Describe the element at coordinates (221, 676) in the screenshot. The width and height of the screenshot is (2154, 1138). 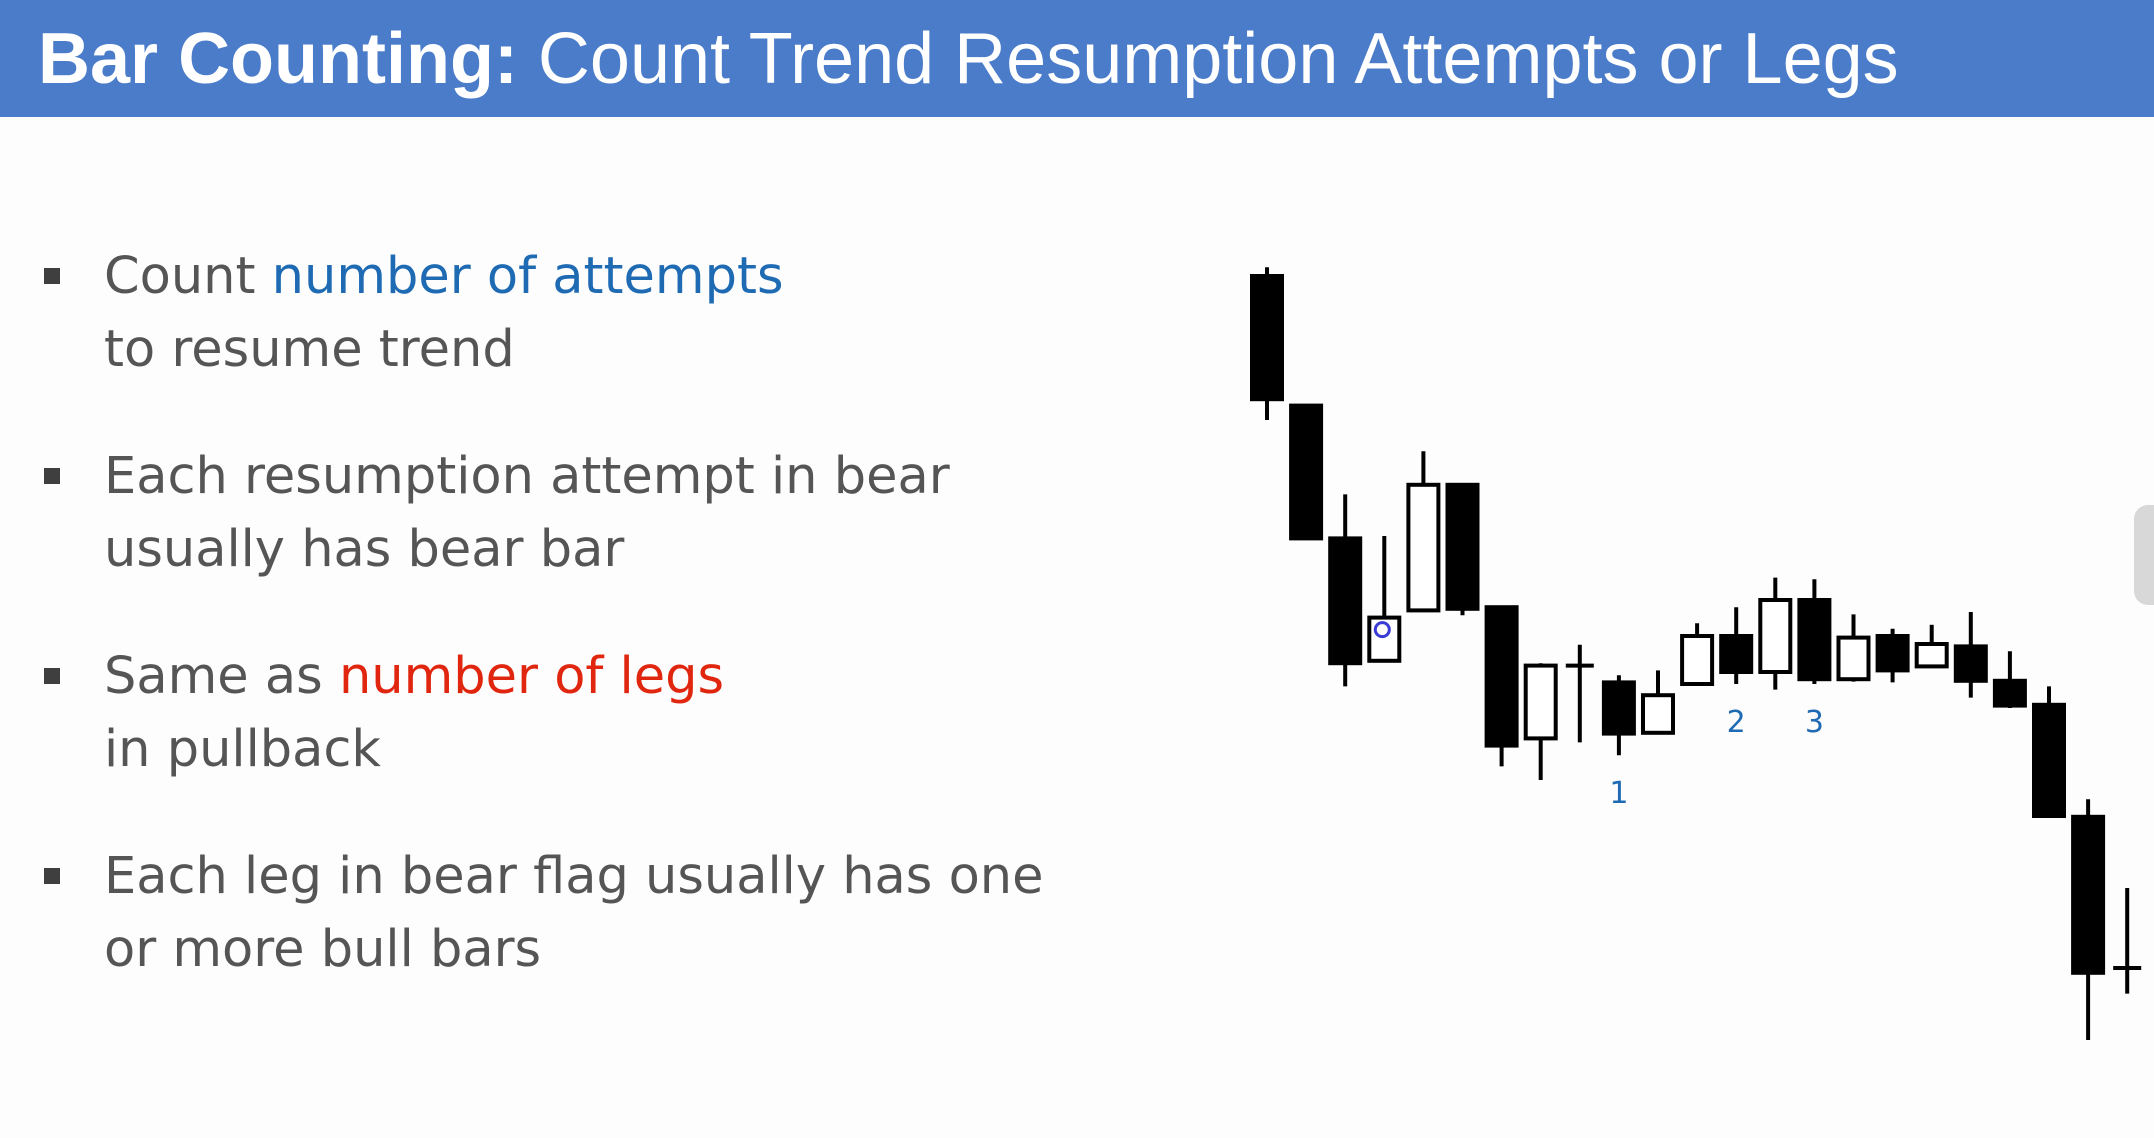
I see `bullet-text-pre: Same as` at that location.